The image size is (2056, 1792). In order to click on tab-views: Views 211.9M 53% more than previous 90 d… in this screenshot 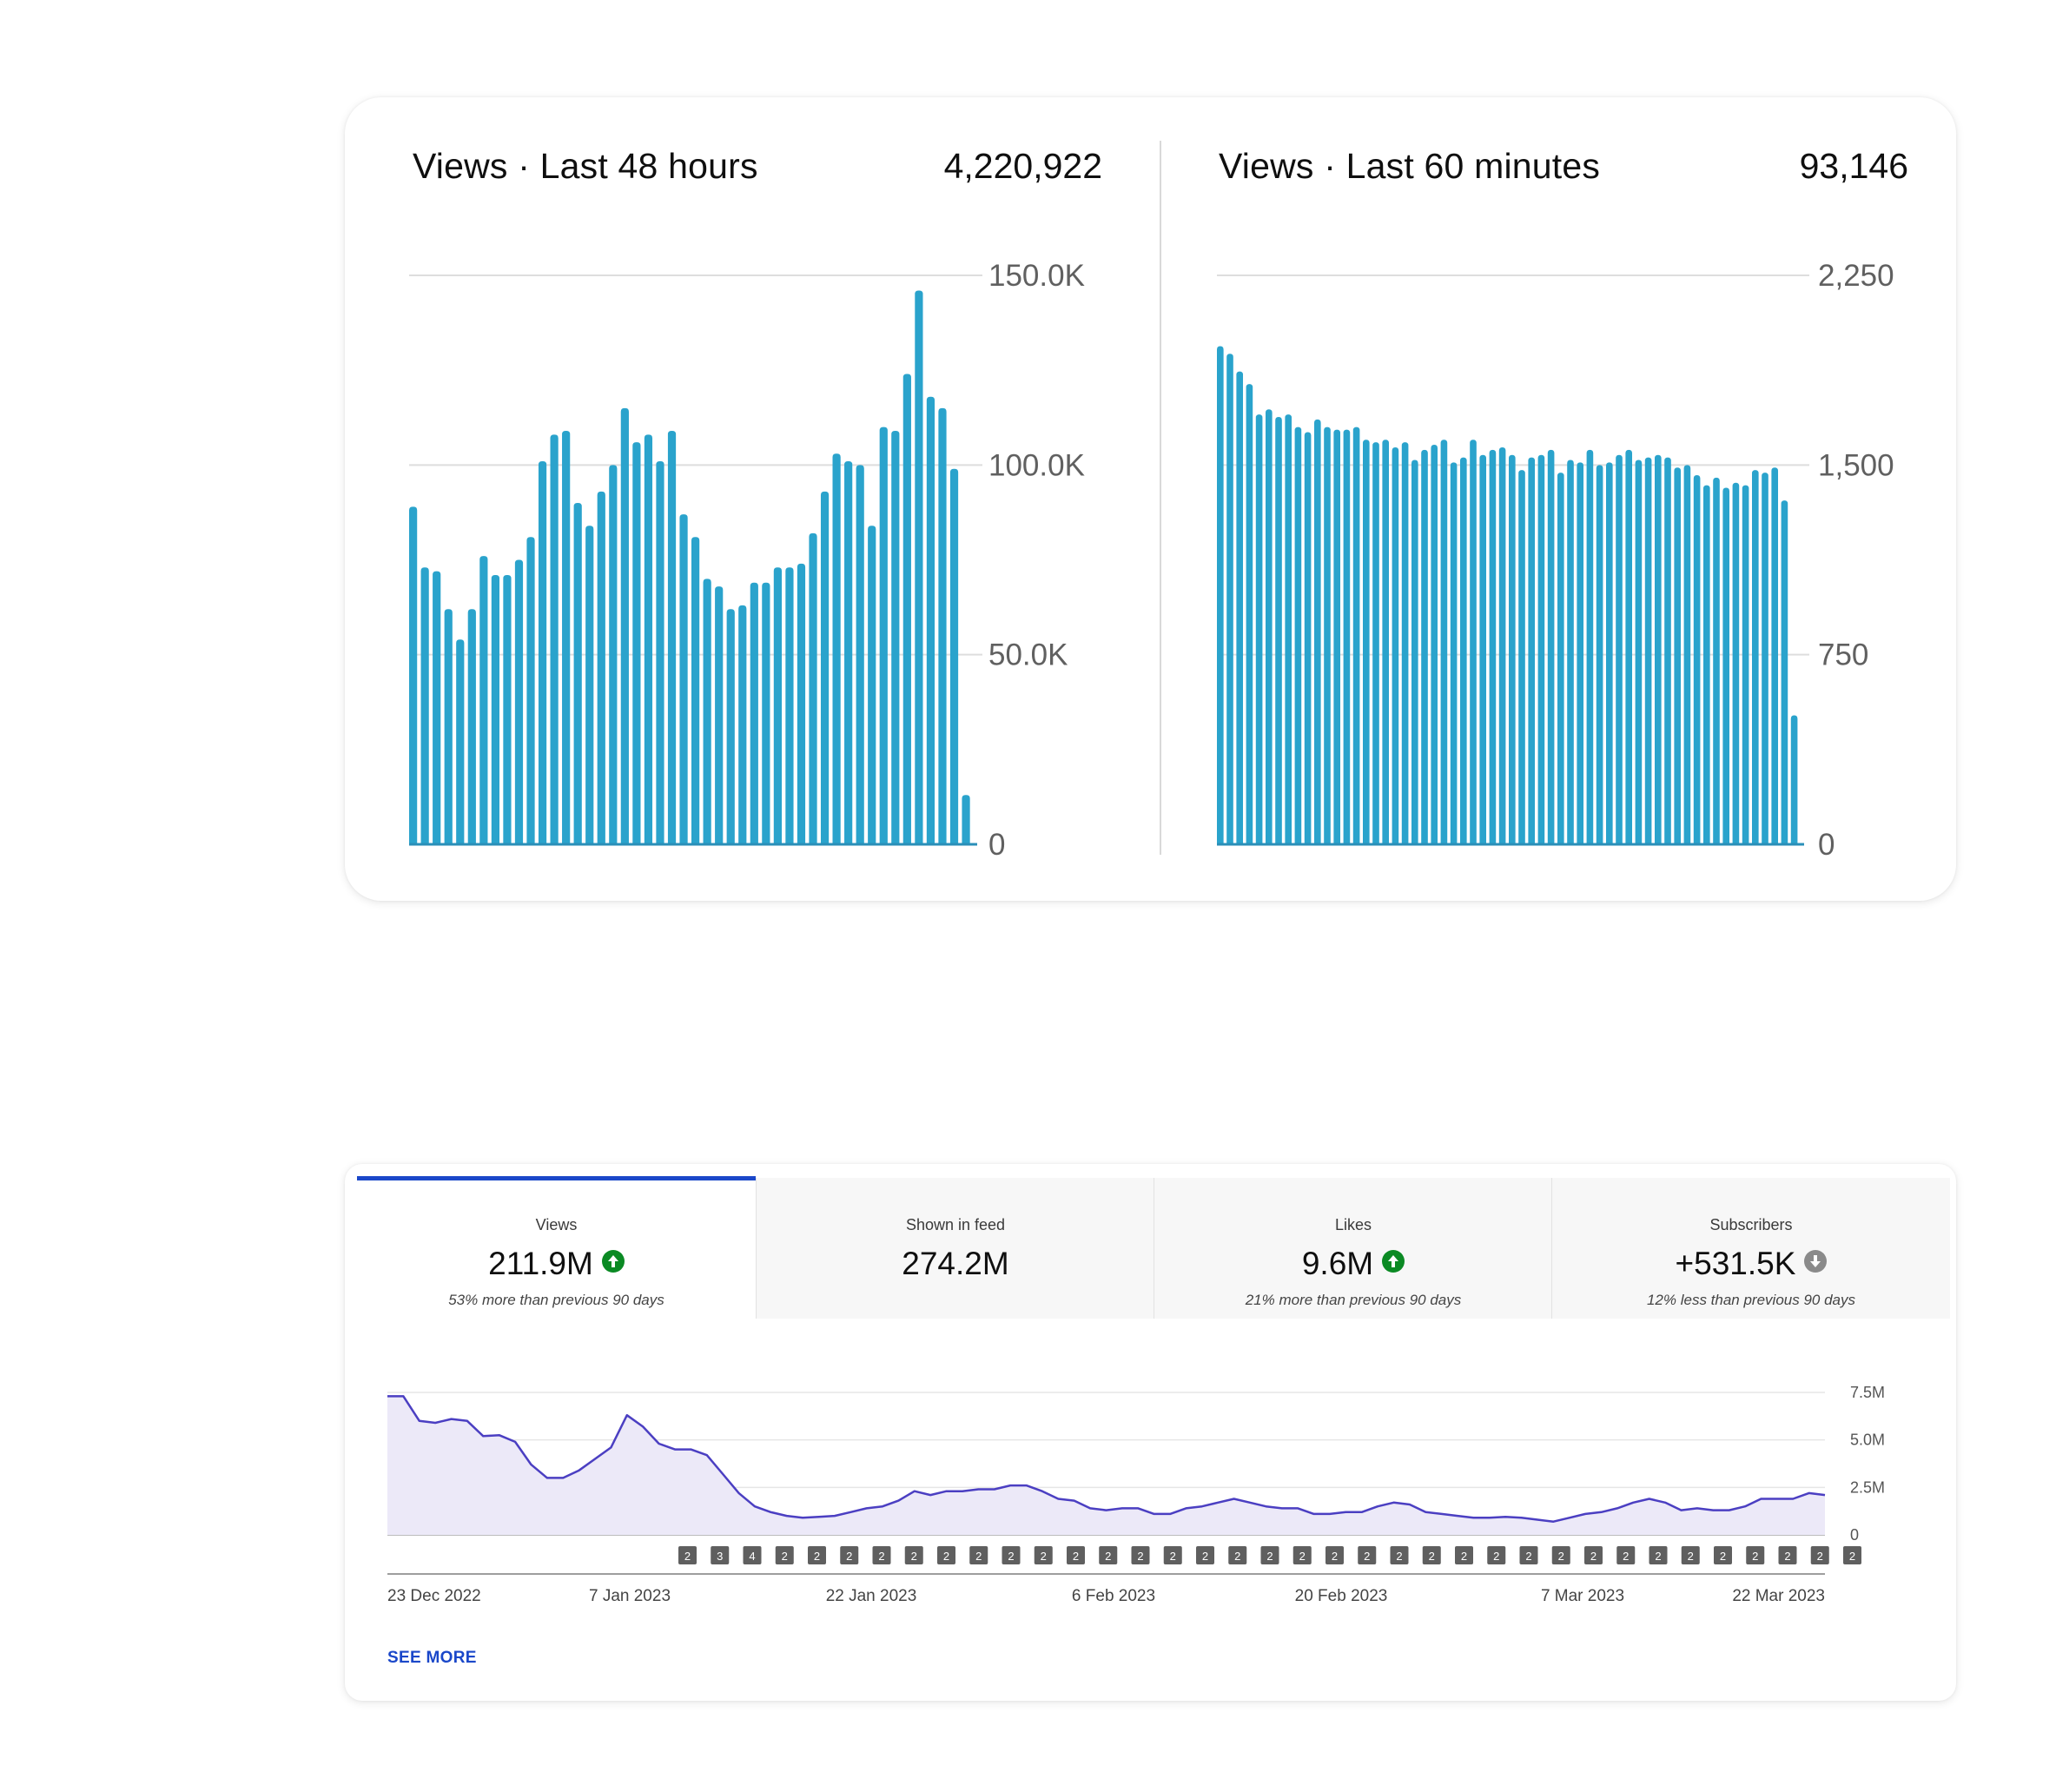, I will do `click(556, 1249)`.